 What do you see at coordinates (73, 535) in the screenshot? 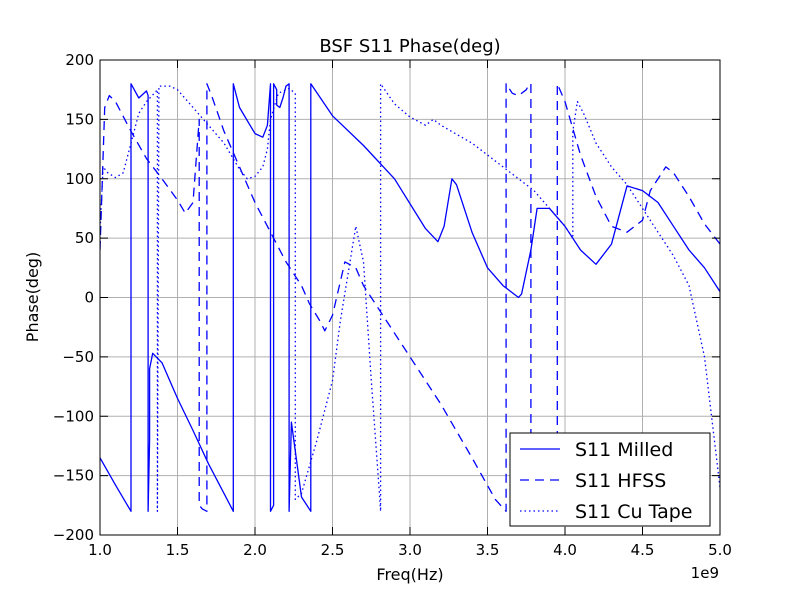
I see `y-tick-label: −200` at bounding box center [73, 535].